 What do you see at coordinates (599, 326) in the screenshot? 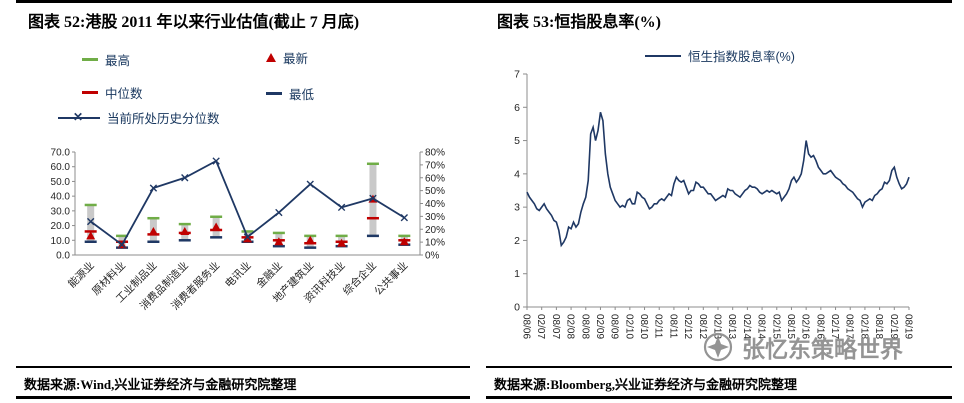
I see `x-tick-label: 02/09` at bounding box center [599, 326].